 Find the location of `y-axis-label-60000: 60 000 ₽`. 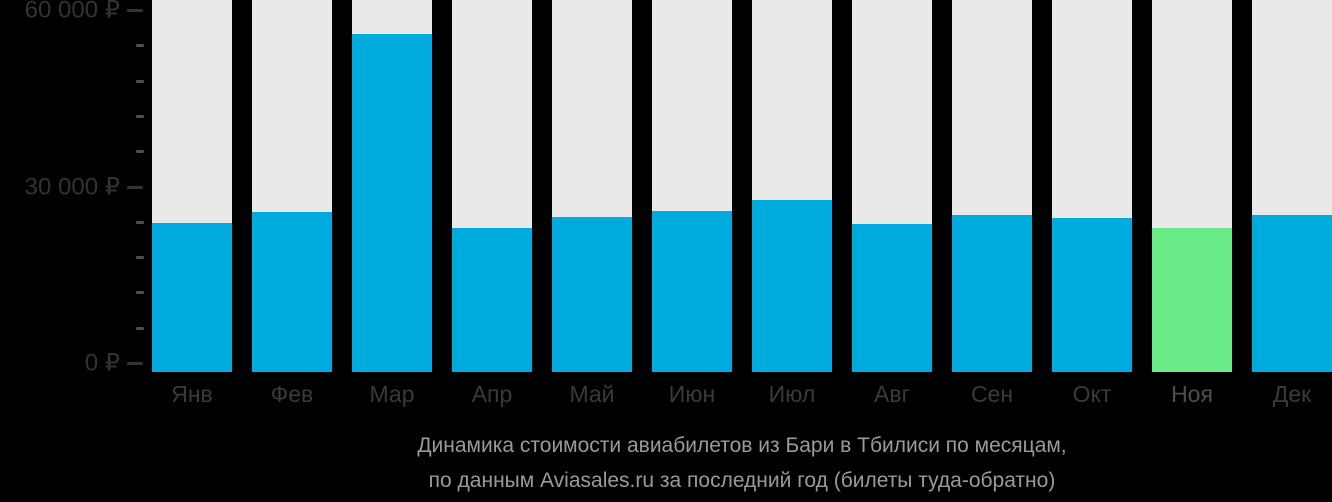

y-axis-label-60000: 60 000 ₽ is located at coordinates (72, 12).